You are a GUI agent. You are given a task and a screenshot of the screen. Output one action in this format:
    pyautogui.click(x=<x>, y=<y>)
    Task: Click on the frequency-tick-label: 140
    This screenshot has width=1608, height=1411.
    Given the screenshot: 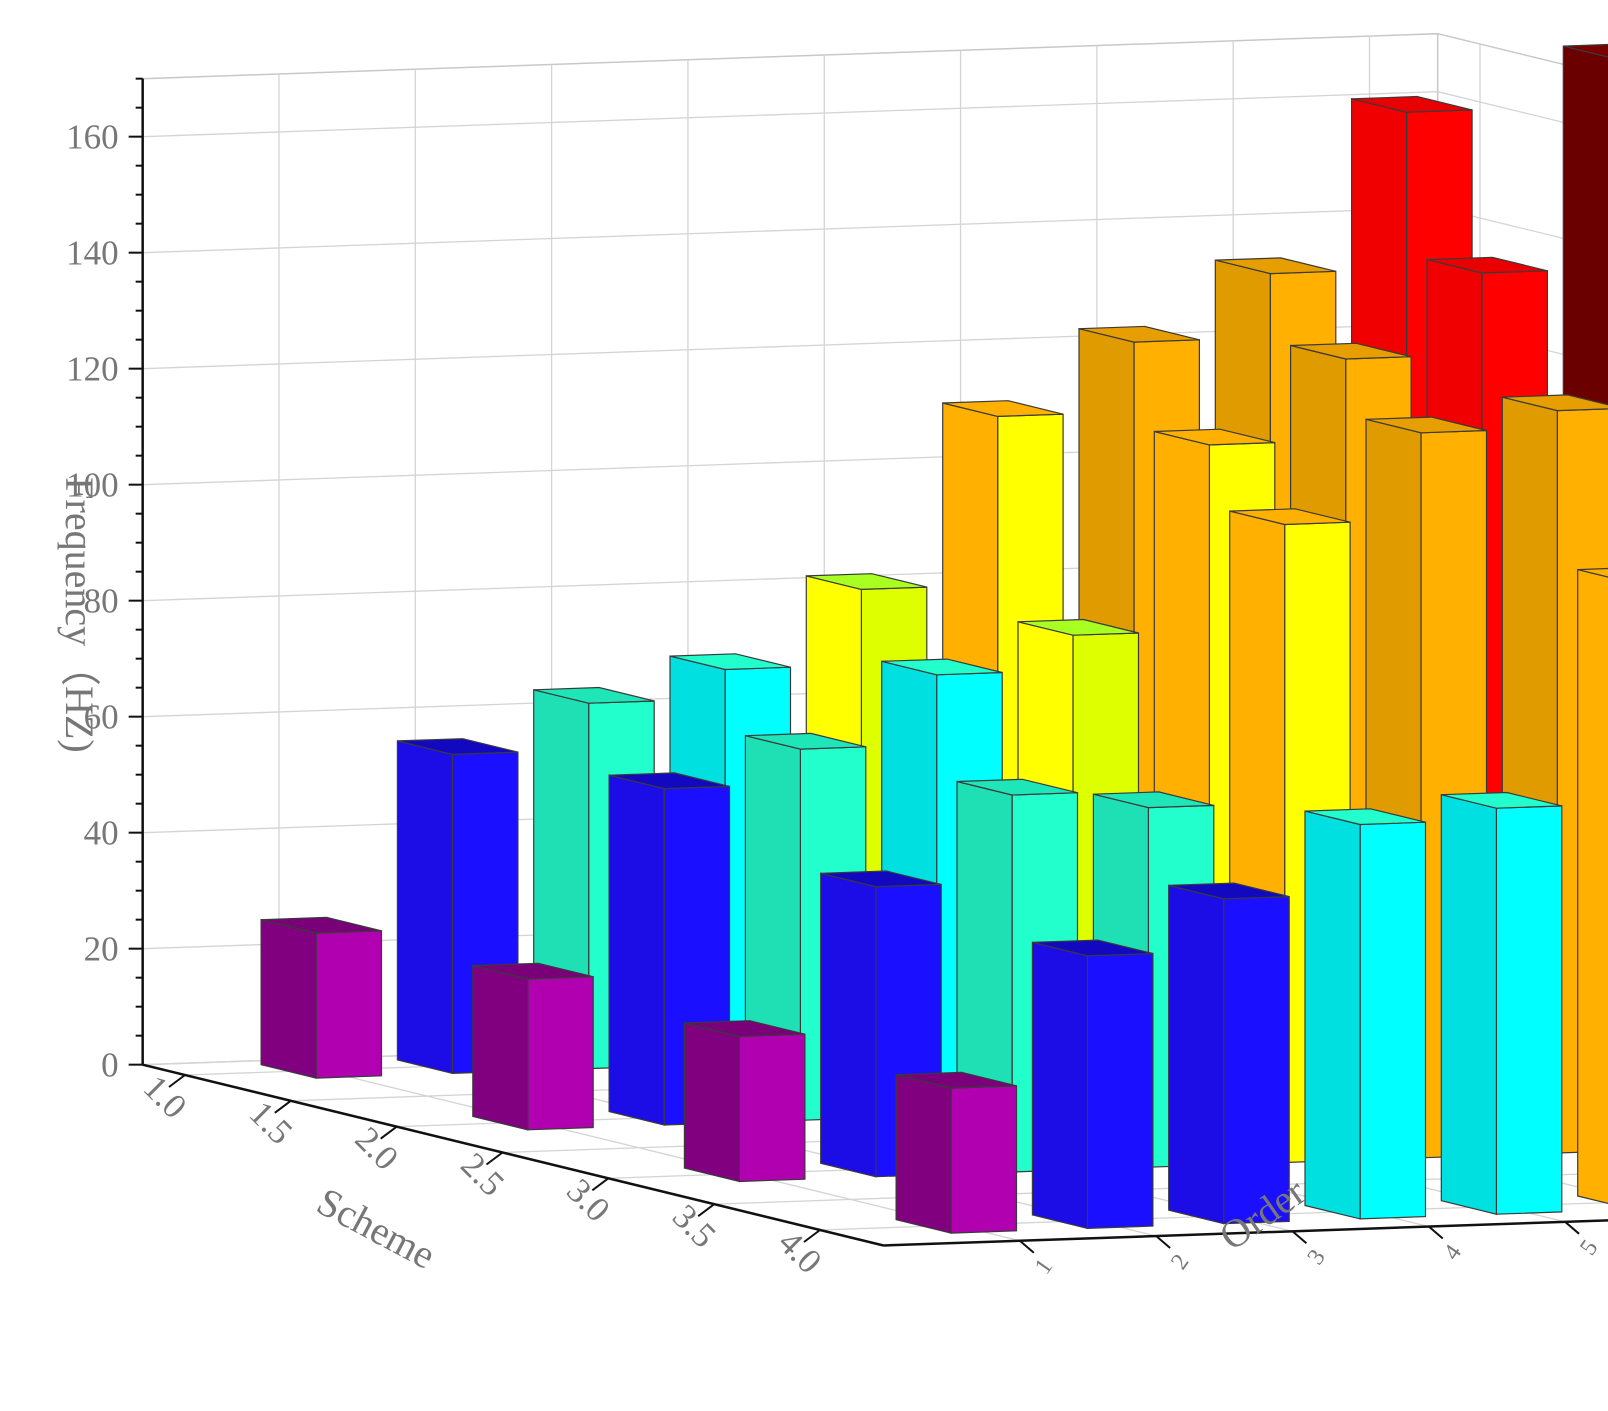 What is the action you would take?
    pyautogui.click(x=92, y=253)
    